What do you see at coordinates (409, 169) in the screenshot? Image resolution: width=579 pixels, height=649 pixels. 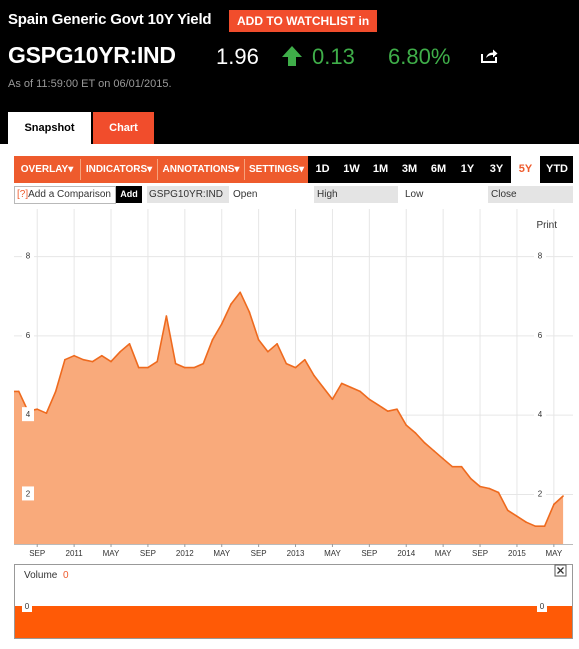 I see `range-3m: 3M` at bounding box center [409, 169].